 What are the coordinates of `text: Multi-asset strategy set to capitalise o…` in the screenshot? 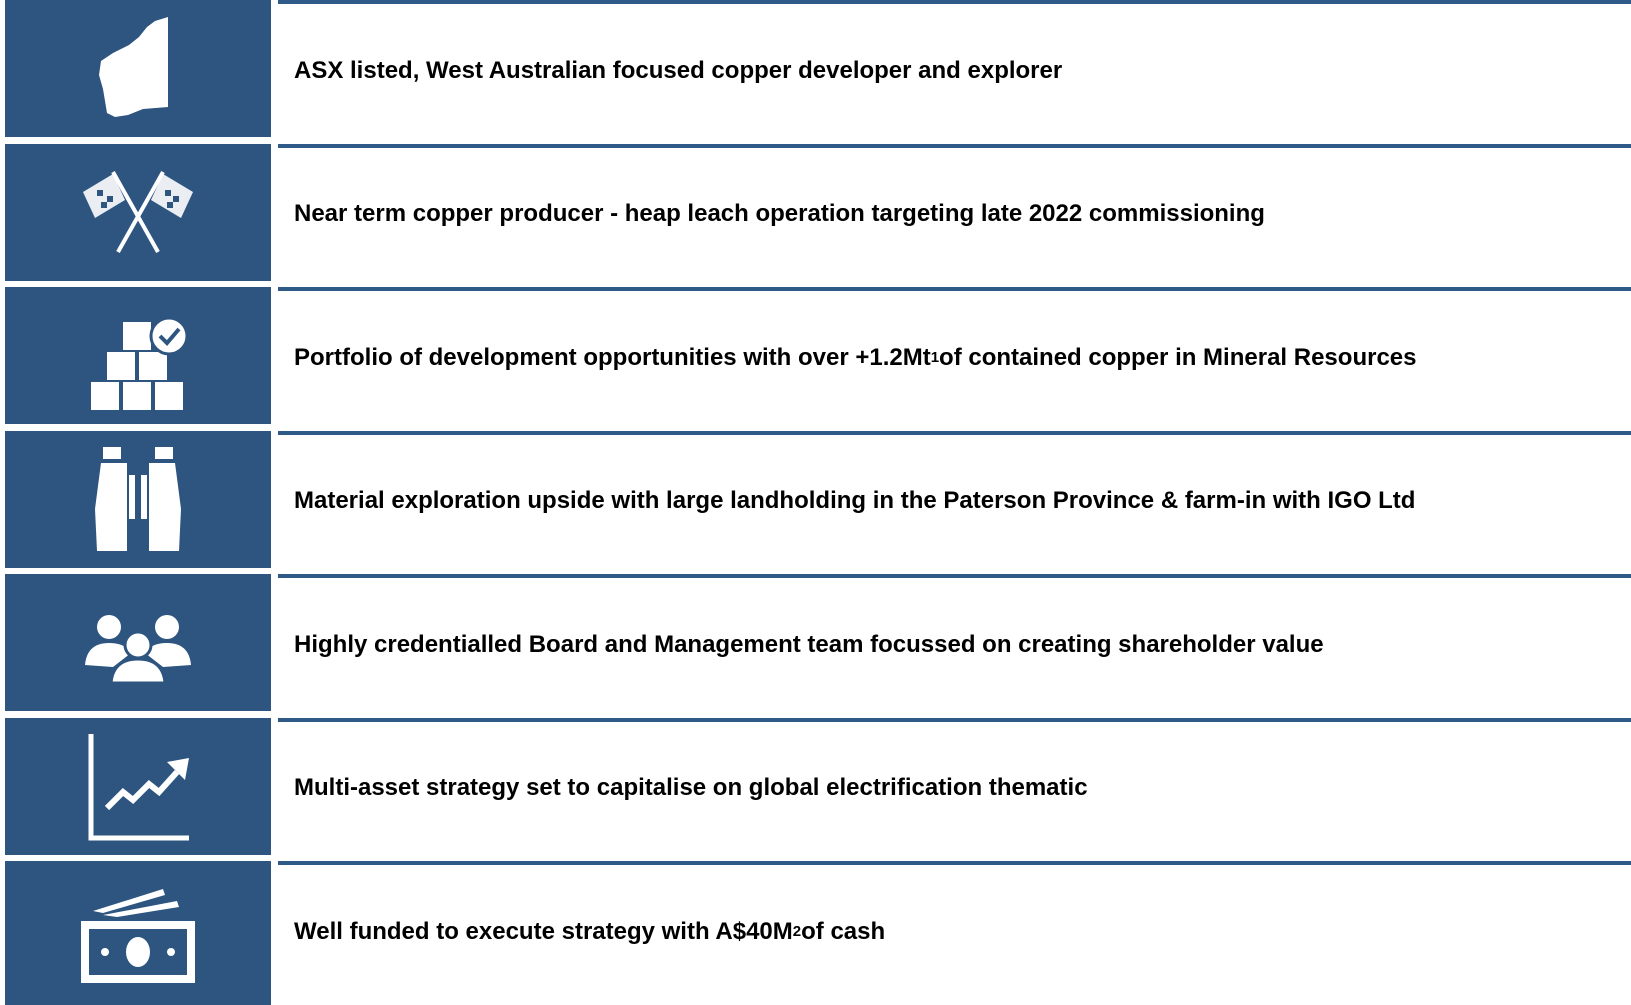 It's located at (691, 787).